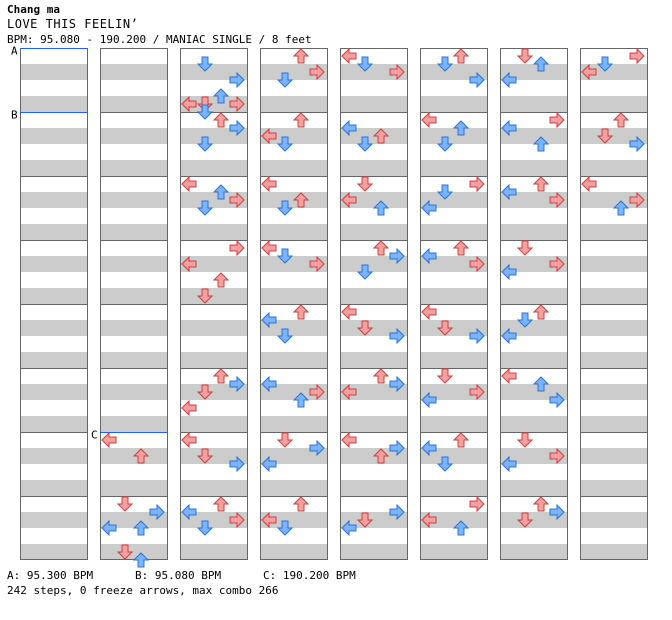 This screenshot has width=672, height=620. What do you see at coordinates (178, 575) in the screenshot?
I see `bpm-legend-b: B: 95.080 BPM` at bounding box center [178, 575].